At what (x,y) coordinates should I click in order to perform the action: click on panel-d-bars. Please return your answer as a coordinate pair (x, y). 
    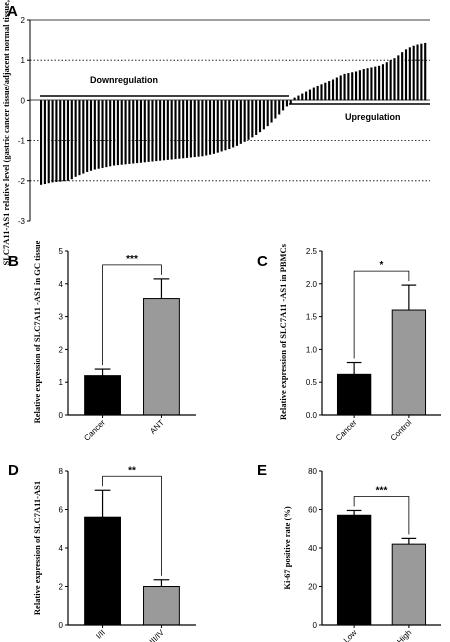
    Looking at the image, I should click on (132, 557).